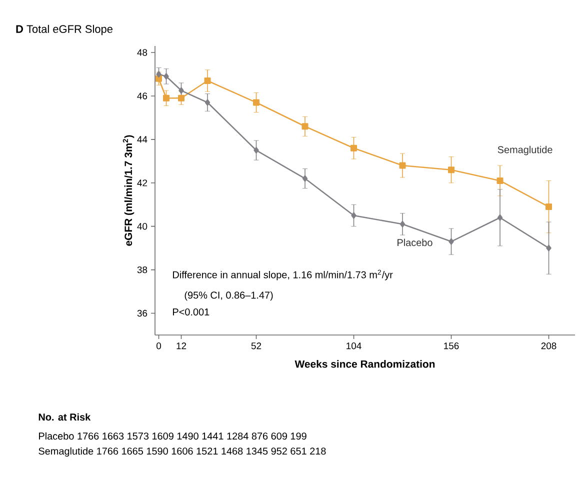 Image resolution: width=577 pixels, height=488 pixels. I want to click on x-tick-label: 0, so click(159, 346).